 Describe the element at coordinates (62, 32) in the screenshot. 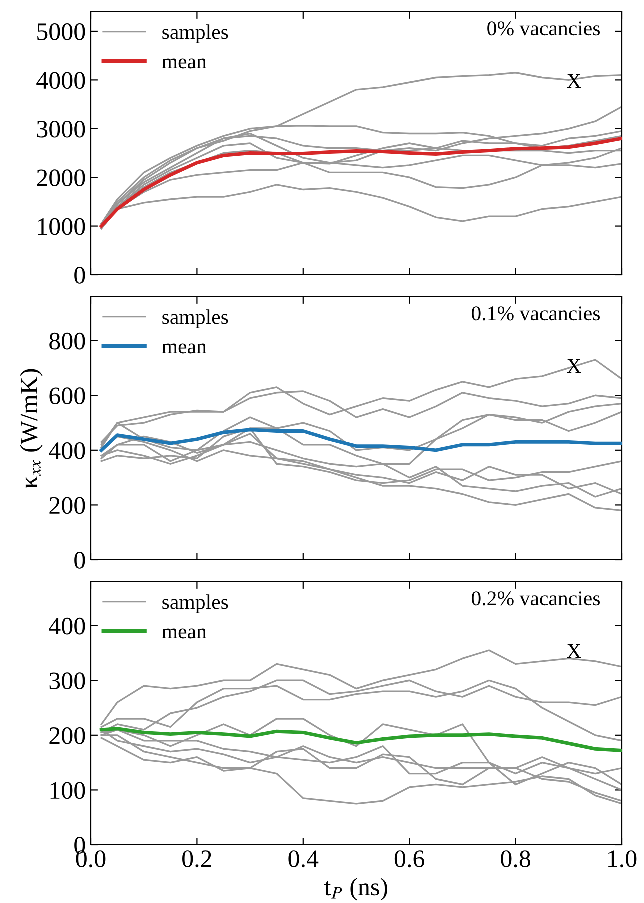

I see `y-tick-label: 5000` at that location.